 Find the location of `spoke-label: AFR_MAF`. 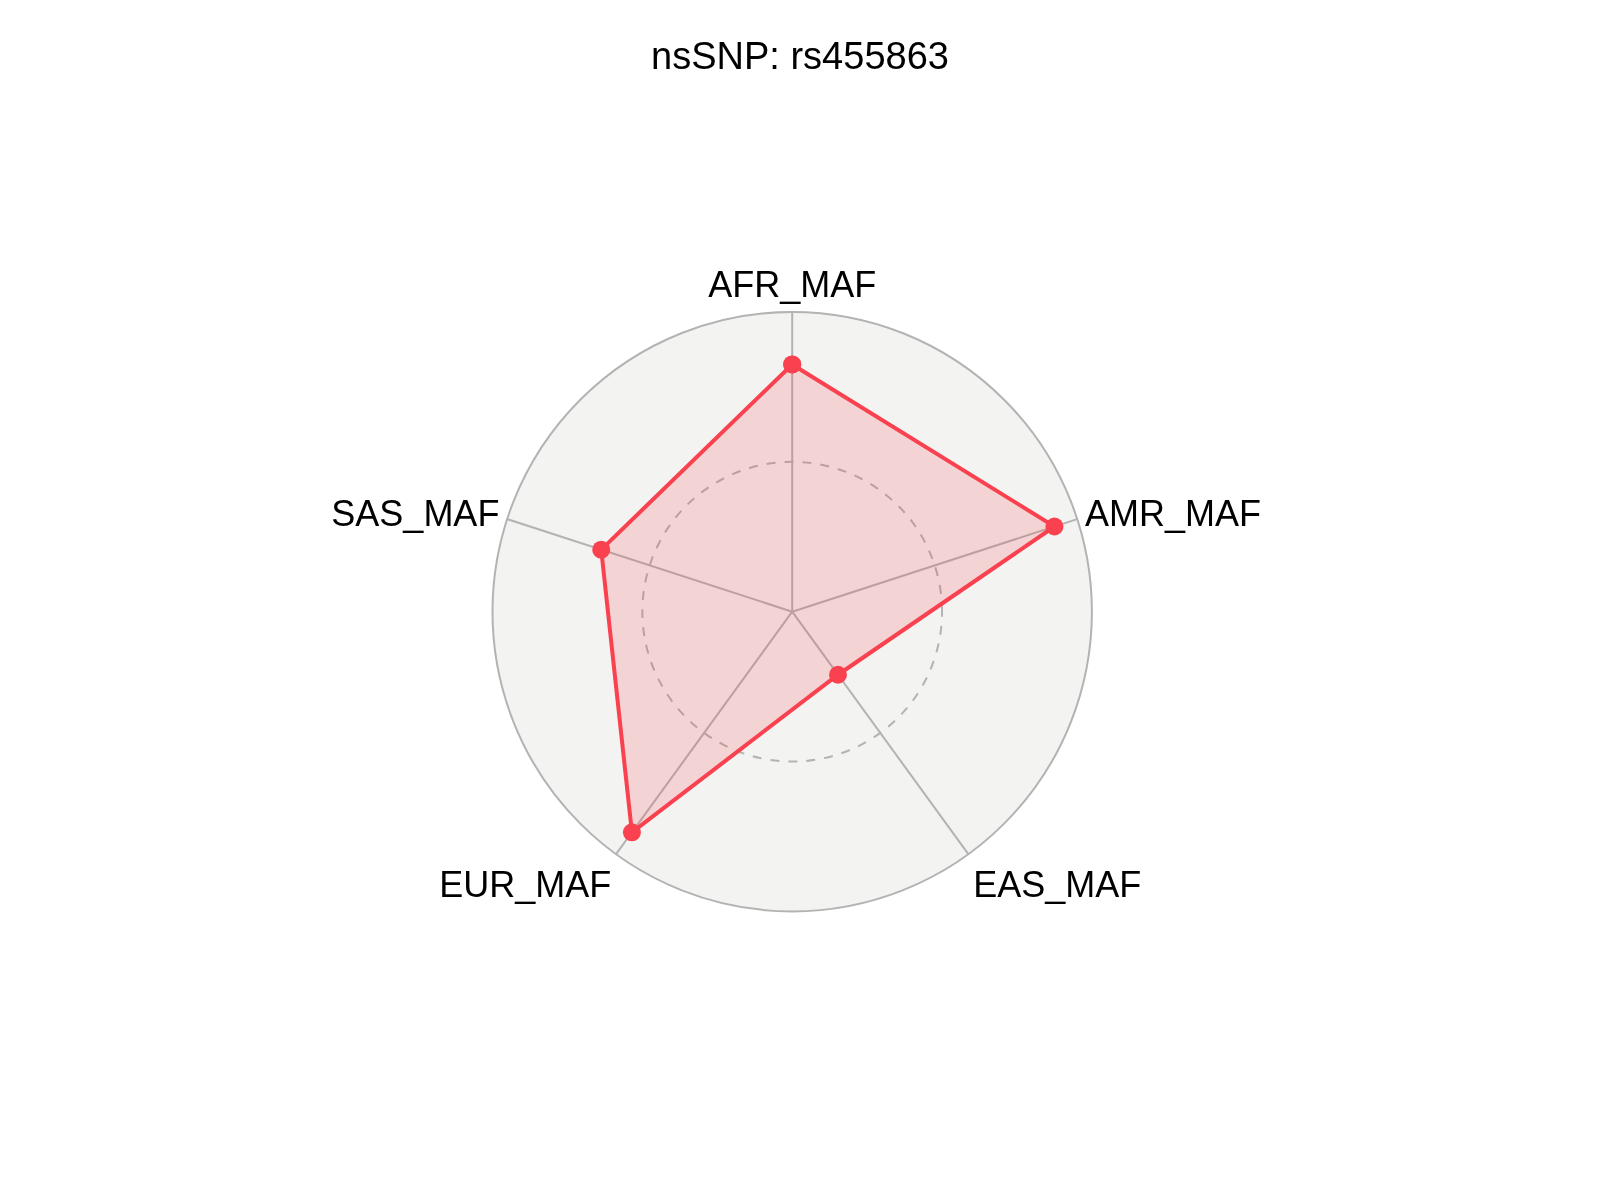

spoke-label: AFR_MAF is located at coordinates (792, 284).